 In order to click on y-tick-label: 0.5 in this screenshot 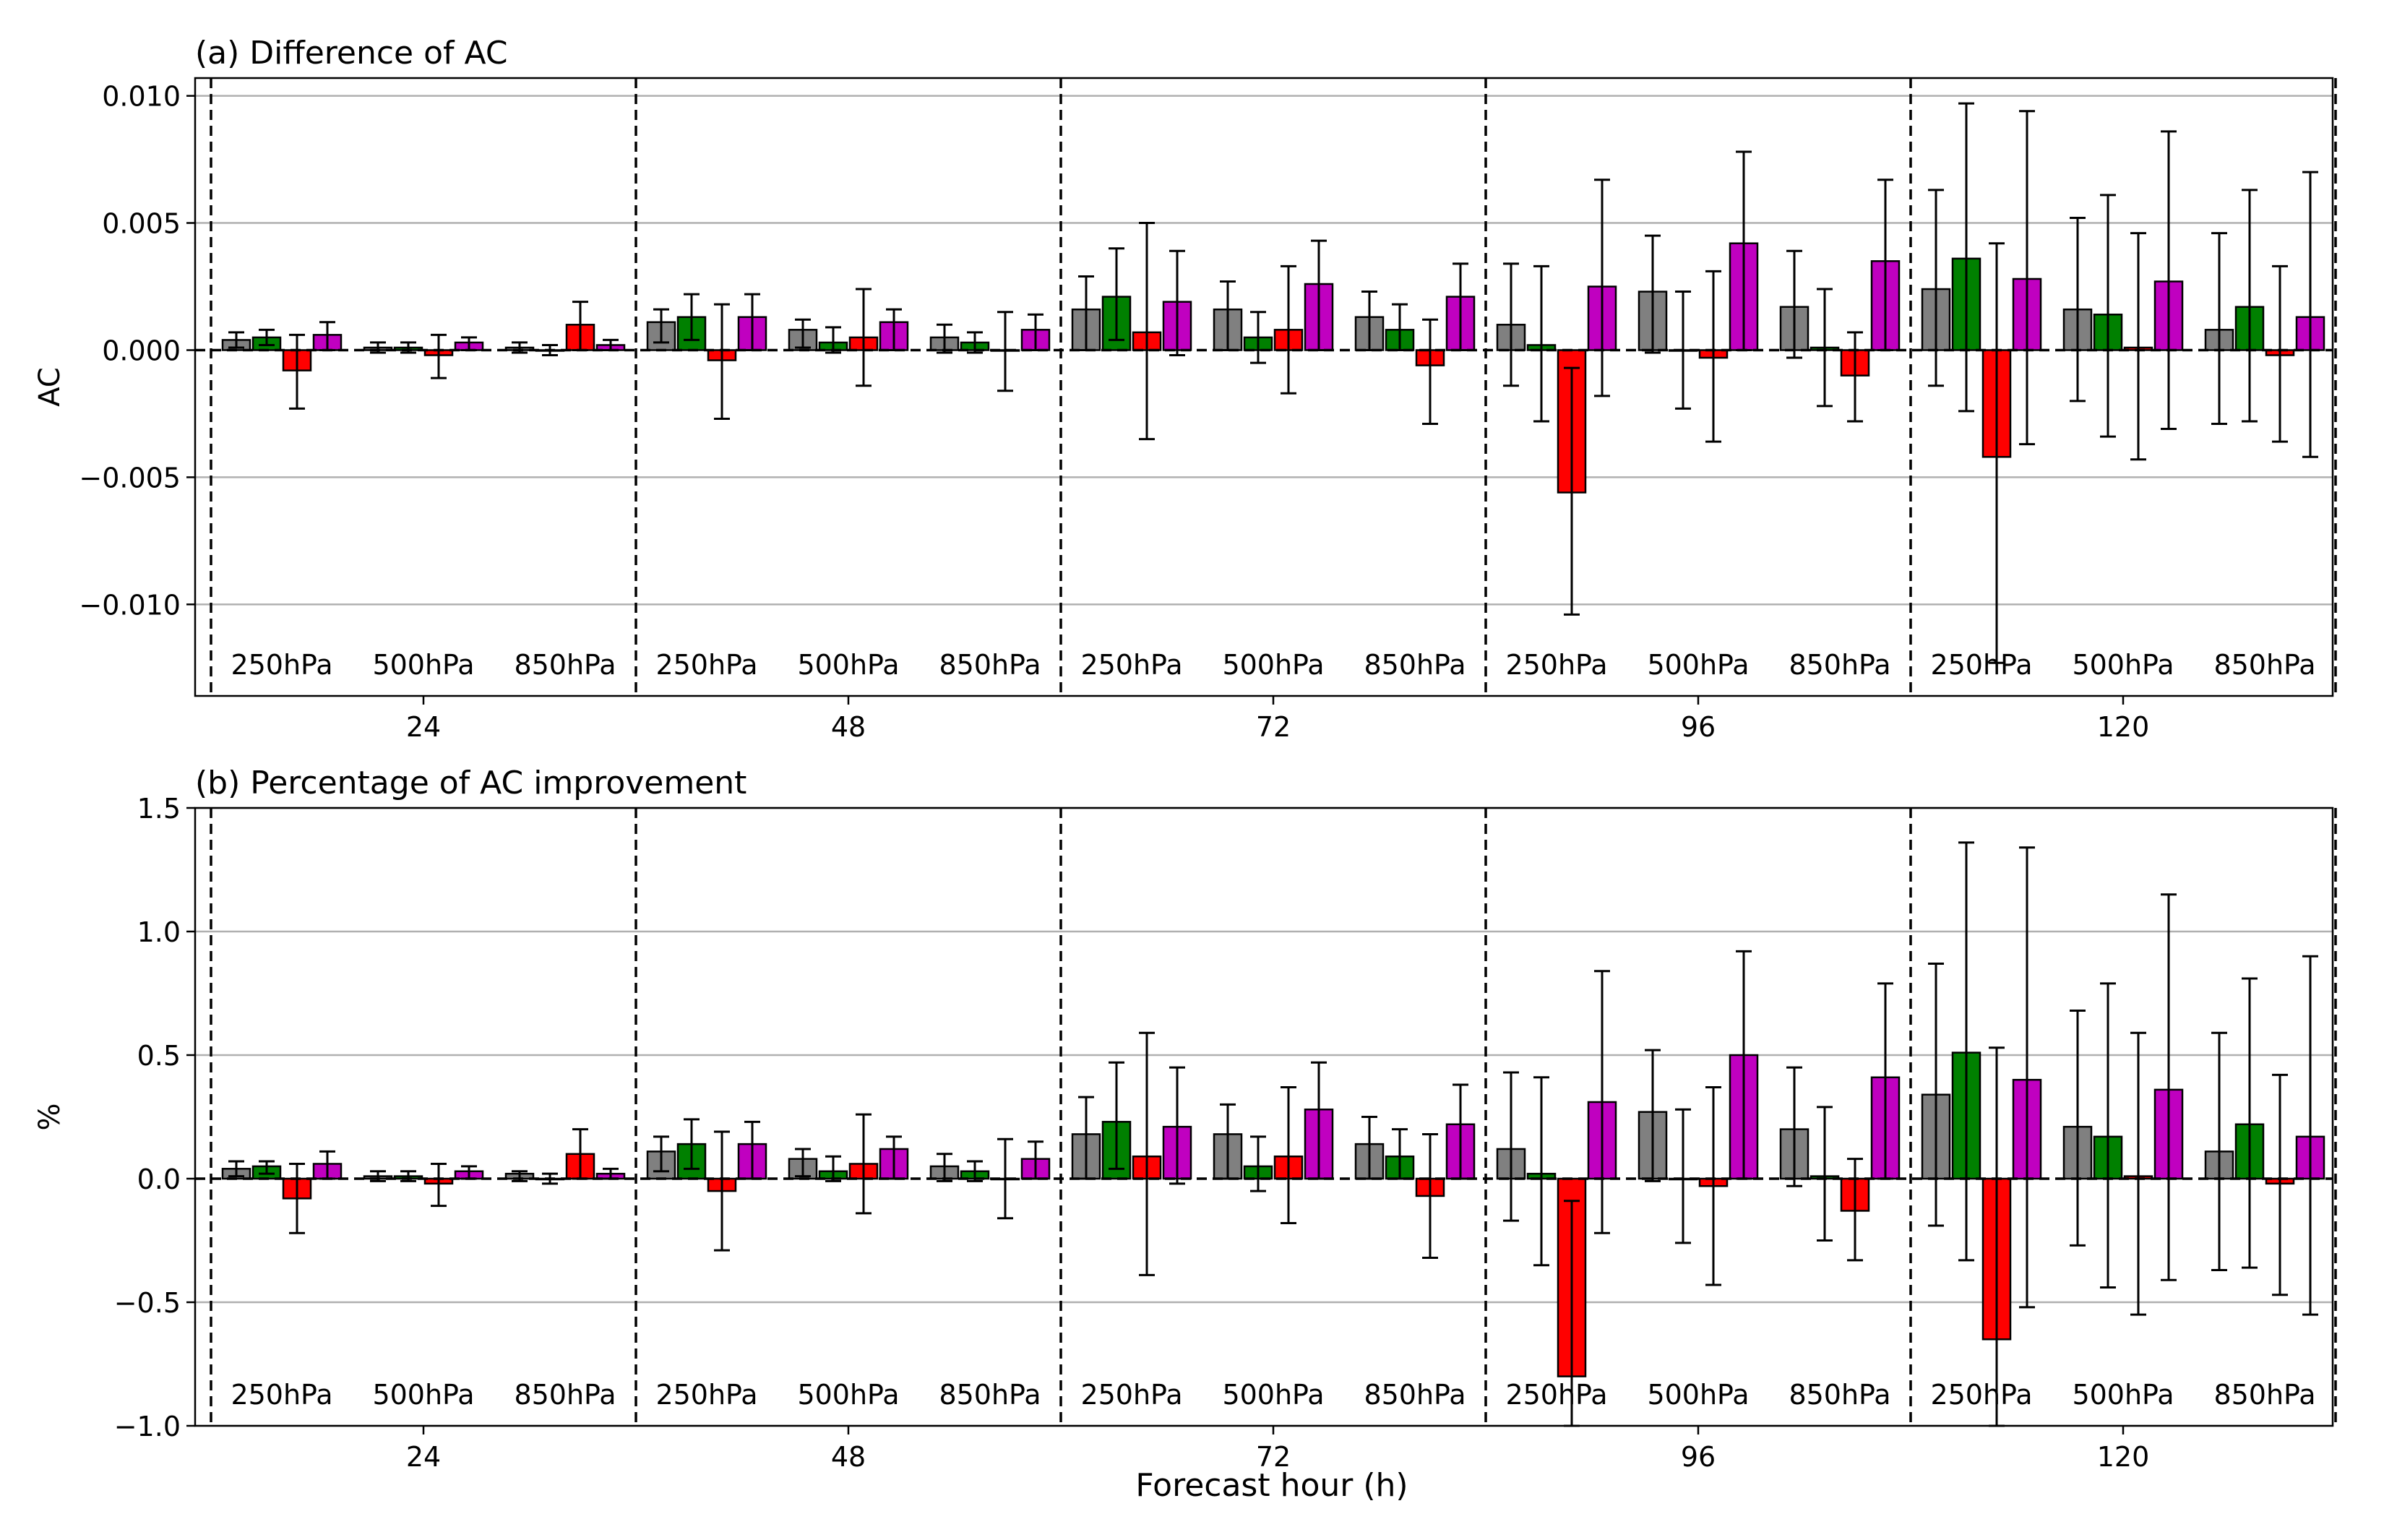, I will do `click(159, 1056)`.